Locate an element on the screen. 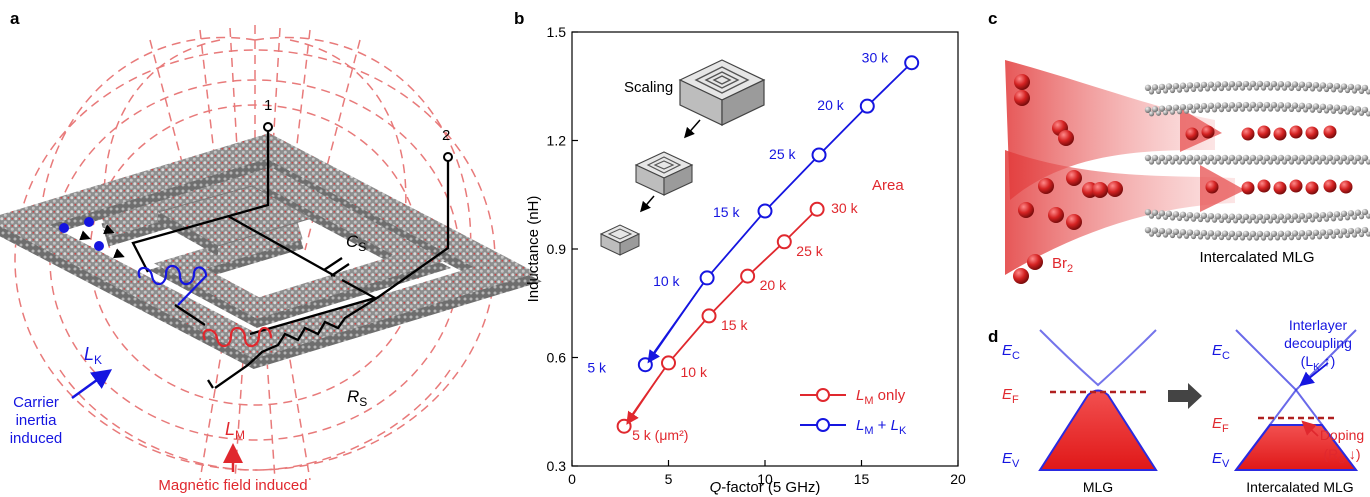 The height and width of the screenshot is (497, 1370). lk-label: LK is located at coordinates (93, 355).